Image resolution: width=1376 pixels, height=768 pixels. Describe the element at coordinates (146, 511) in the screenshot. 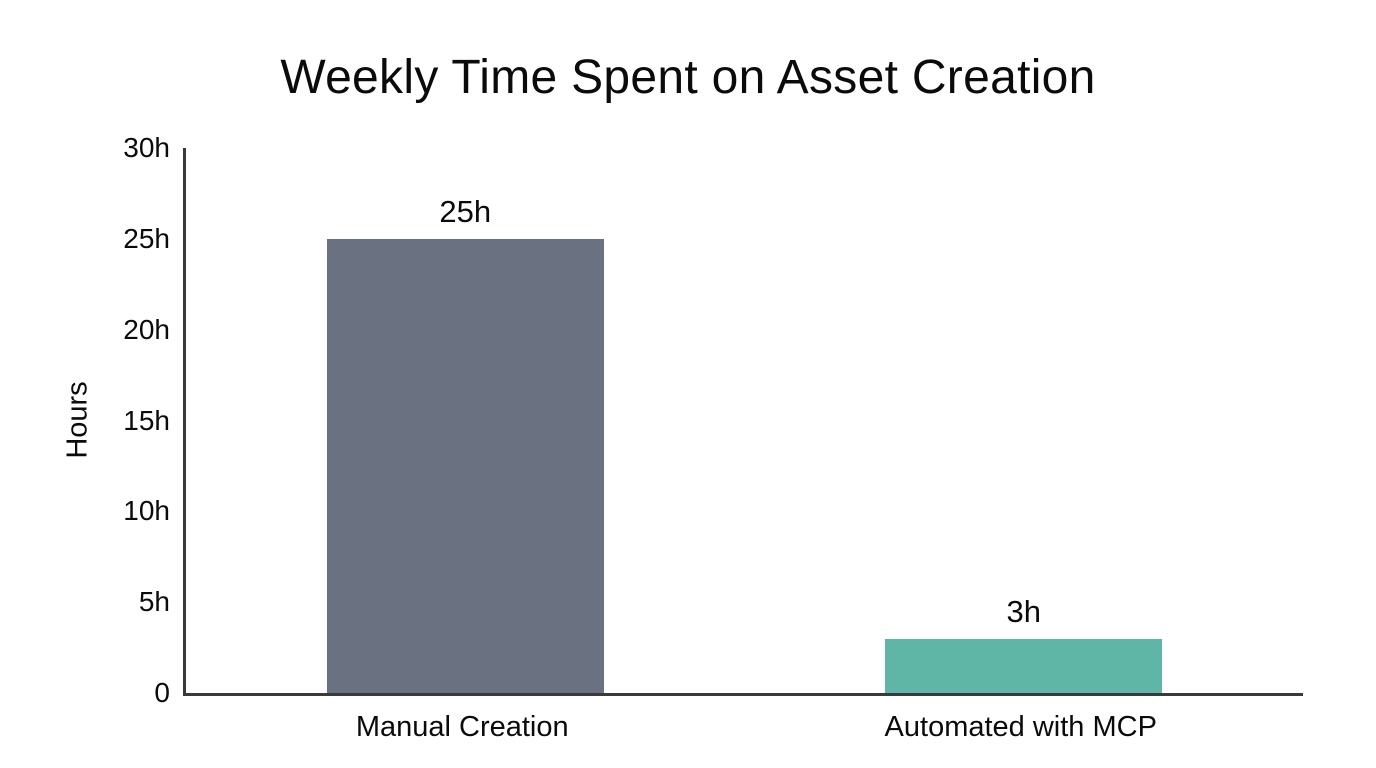

I see `y-tick-label: 10h` at that location.